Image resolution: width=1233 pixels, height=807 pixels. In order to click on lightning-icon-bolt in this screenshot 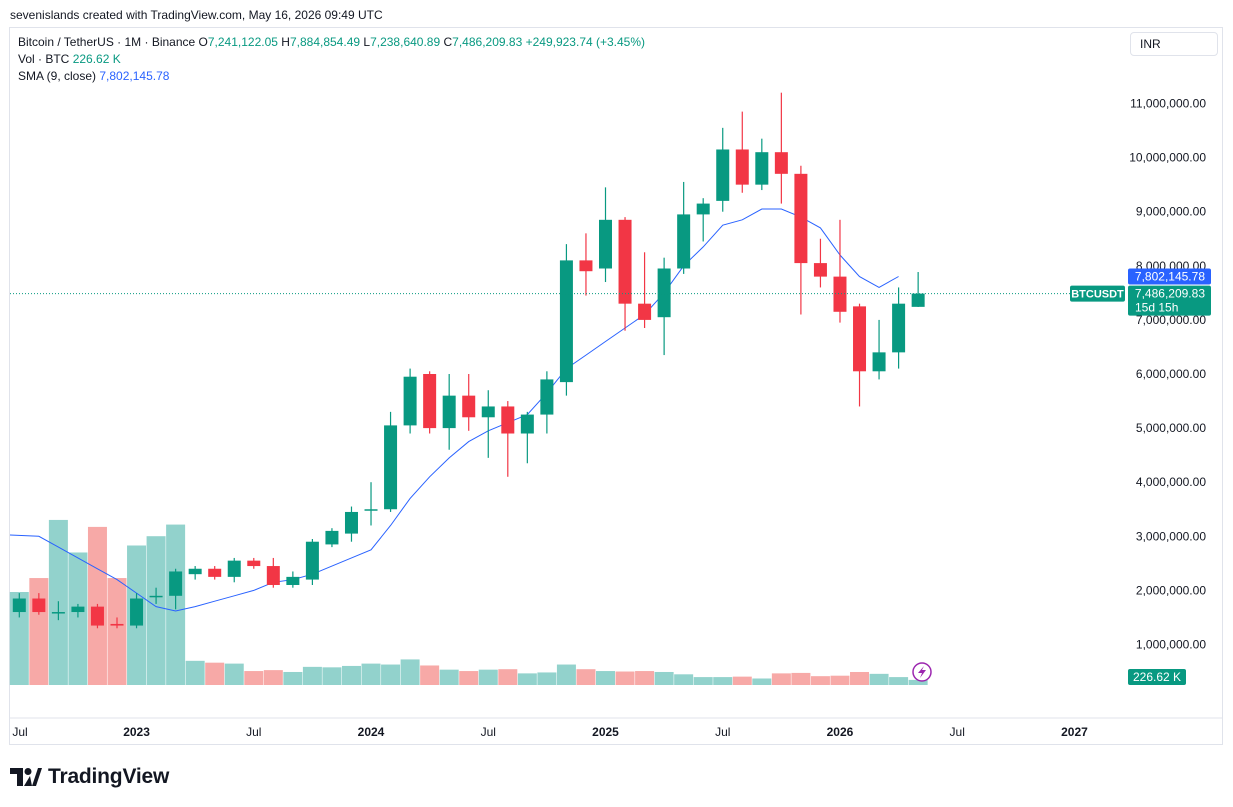, I will do `click(922, 672)`.